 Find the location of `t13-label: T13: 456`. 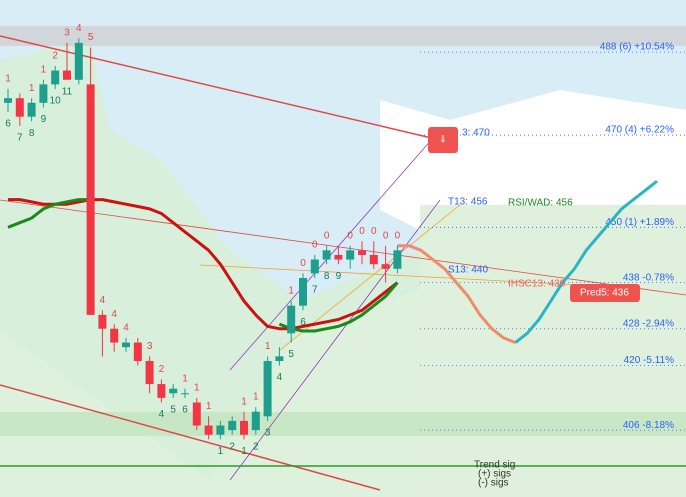

t13-label: T13: 456 is located at coordinates (468, 202).